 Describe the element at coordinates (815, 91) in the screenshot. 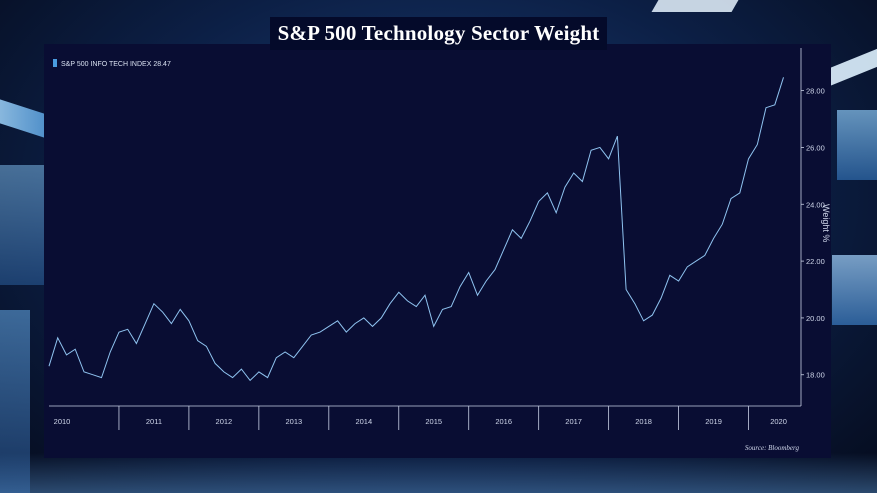

I see `y-tick-label: 28.00` at that location.